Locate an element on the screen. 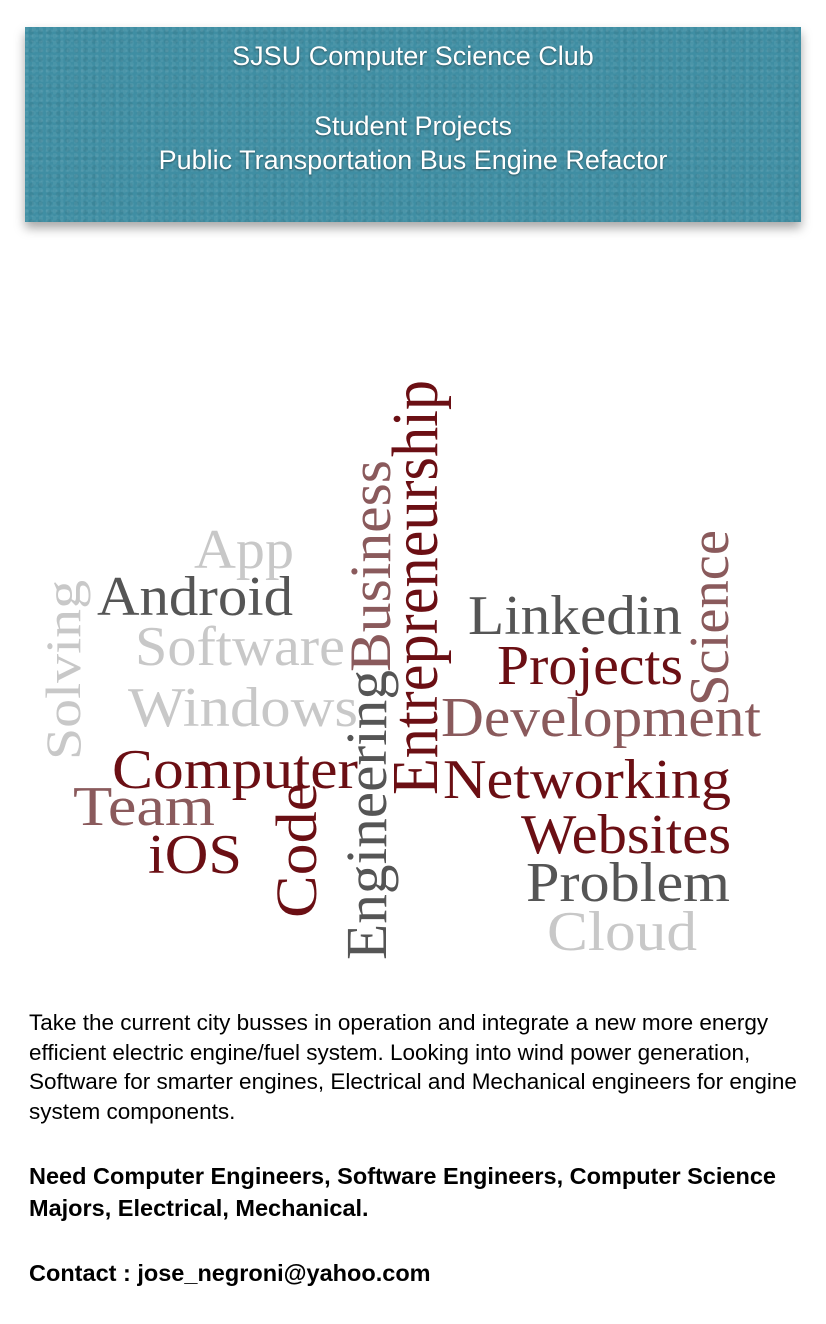  cloud-word-windows: Windows is located at coordinates (243, 708).